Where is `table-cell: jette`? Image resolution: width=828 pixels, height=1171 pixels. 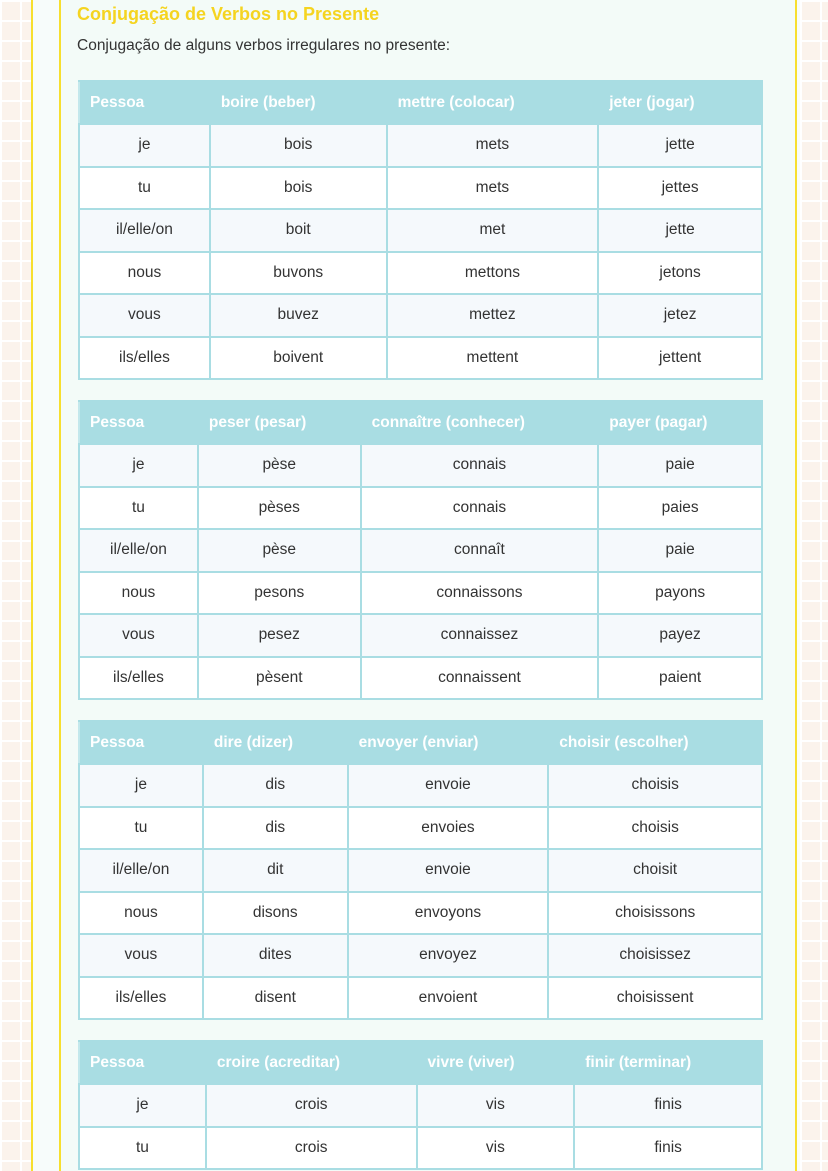
table-cell: jette is located at coordinates (680, 145).